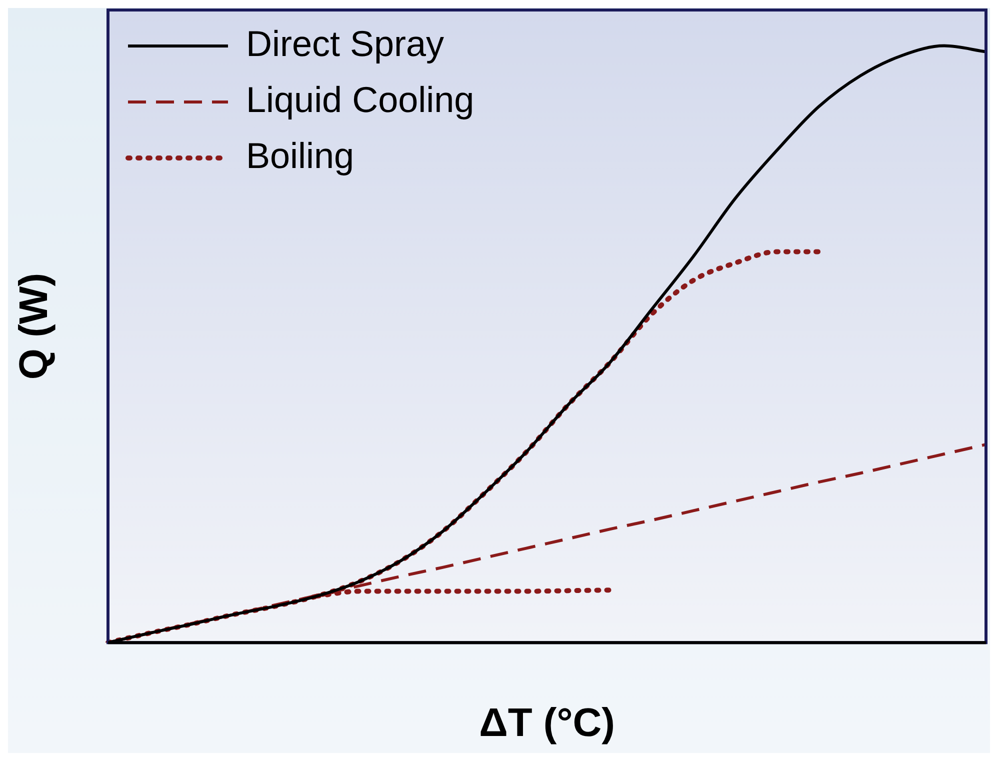 This screenshot has width=998, height=761. I want to click on x-axis-title: ΔT (°C), so click(547, 723).